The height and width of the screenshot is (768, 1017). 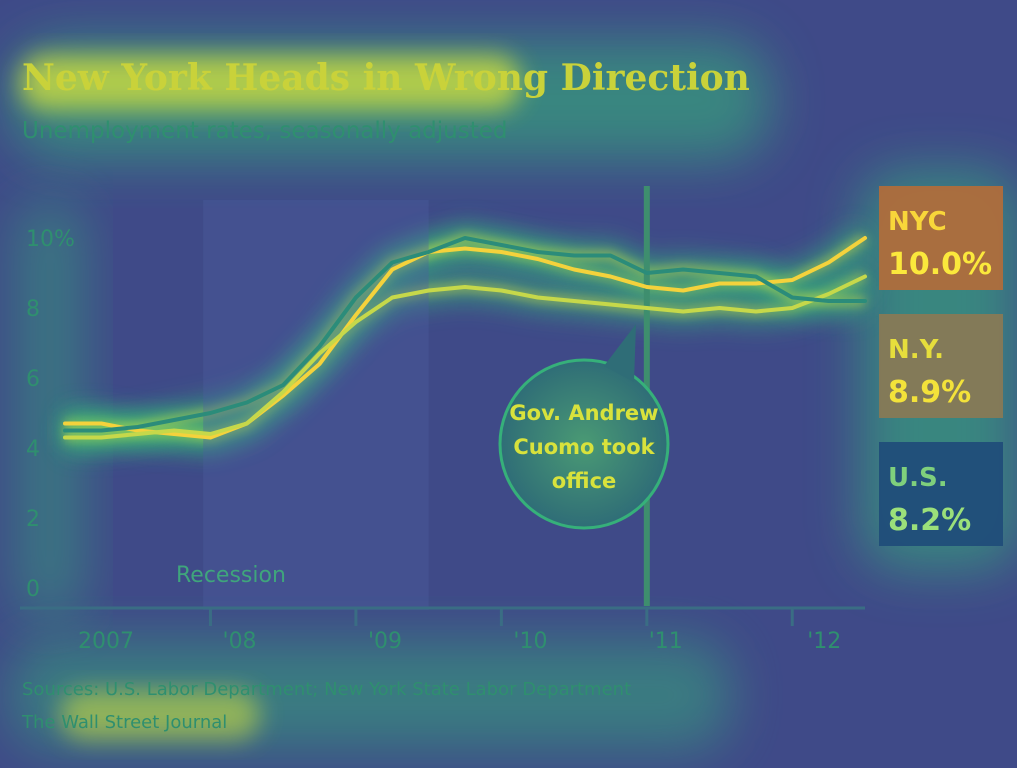 What do you see at coordinates (386, 78) in the screenshot?
I see `chart-title: New York Heads in Wrong Direction` at bounding box center [386, 78].